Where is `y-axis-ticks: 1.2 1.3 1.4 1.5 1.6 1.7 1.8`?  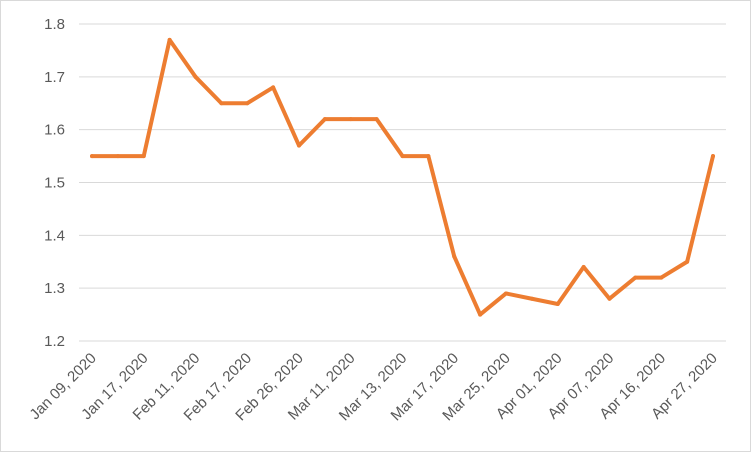 y-axis-ticks: 1.2 1.3 1.4 1.5 1.6 1.7 1.8 is located at coordinates (54, 183).